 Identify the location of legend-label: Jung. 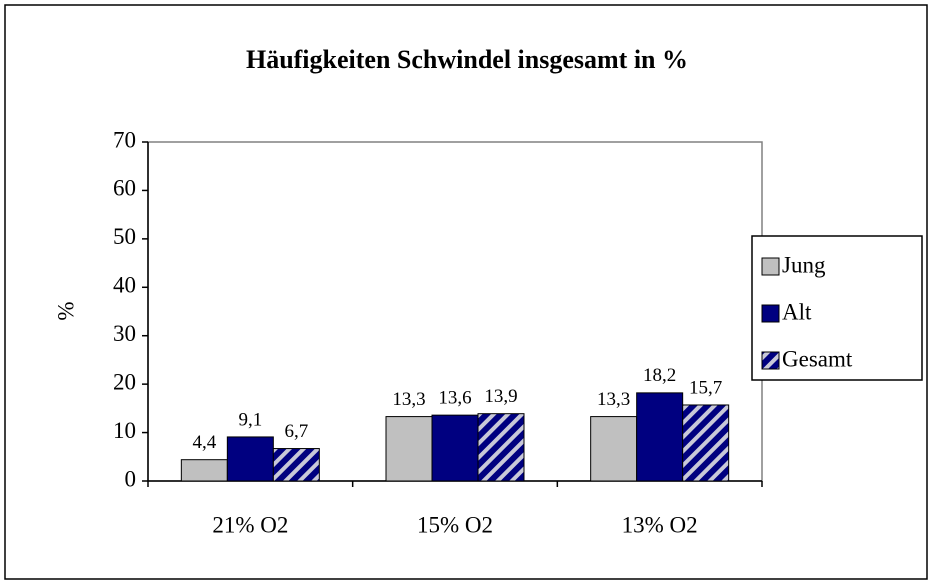
(804, 264).